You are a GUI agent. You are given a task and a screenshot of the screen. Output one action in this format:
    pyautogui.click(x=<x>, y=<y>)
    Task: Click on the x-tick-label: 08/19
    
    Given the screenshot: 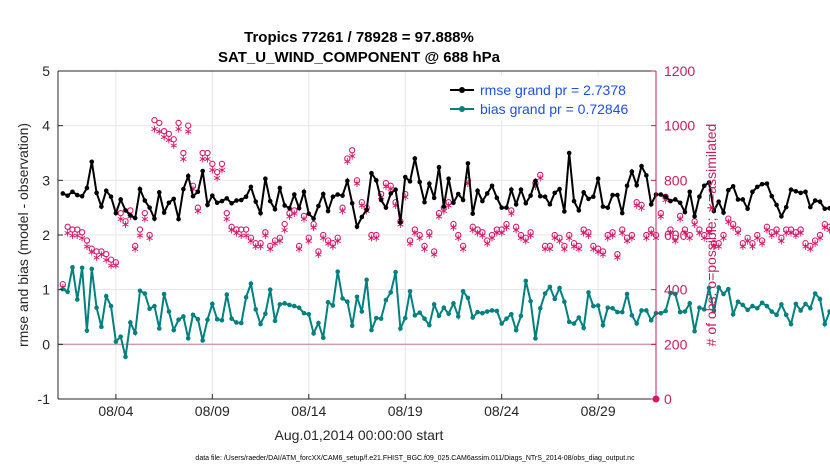 What is the action you would take?
    pyautogui.click(x=405, y=411)
    